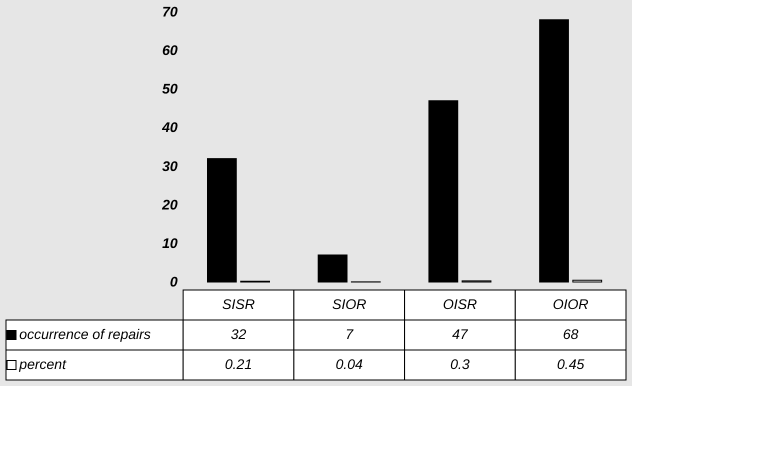 This screenshot has width=776, height=455. Describe the element at coordinates (170, 166) in the screenshot. I see `y-tick-label: 30` at that location.